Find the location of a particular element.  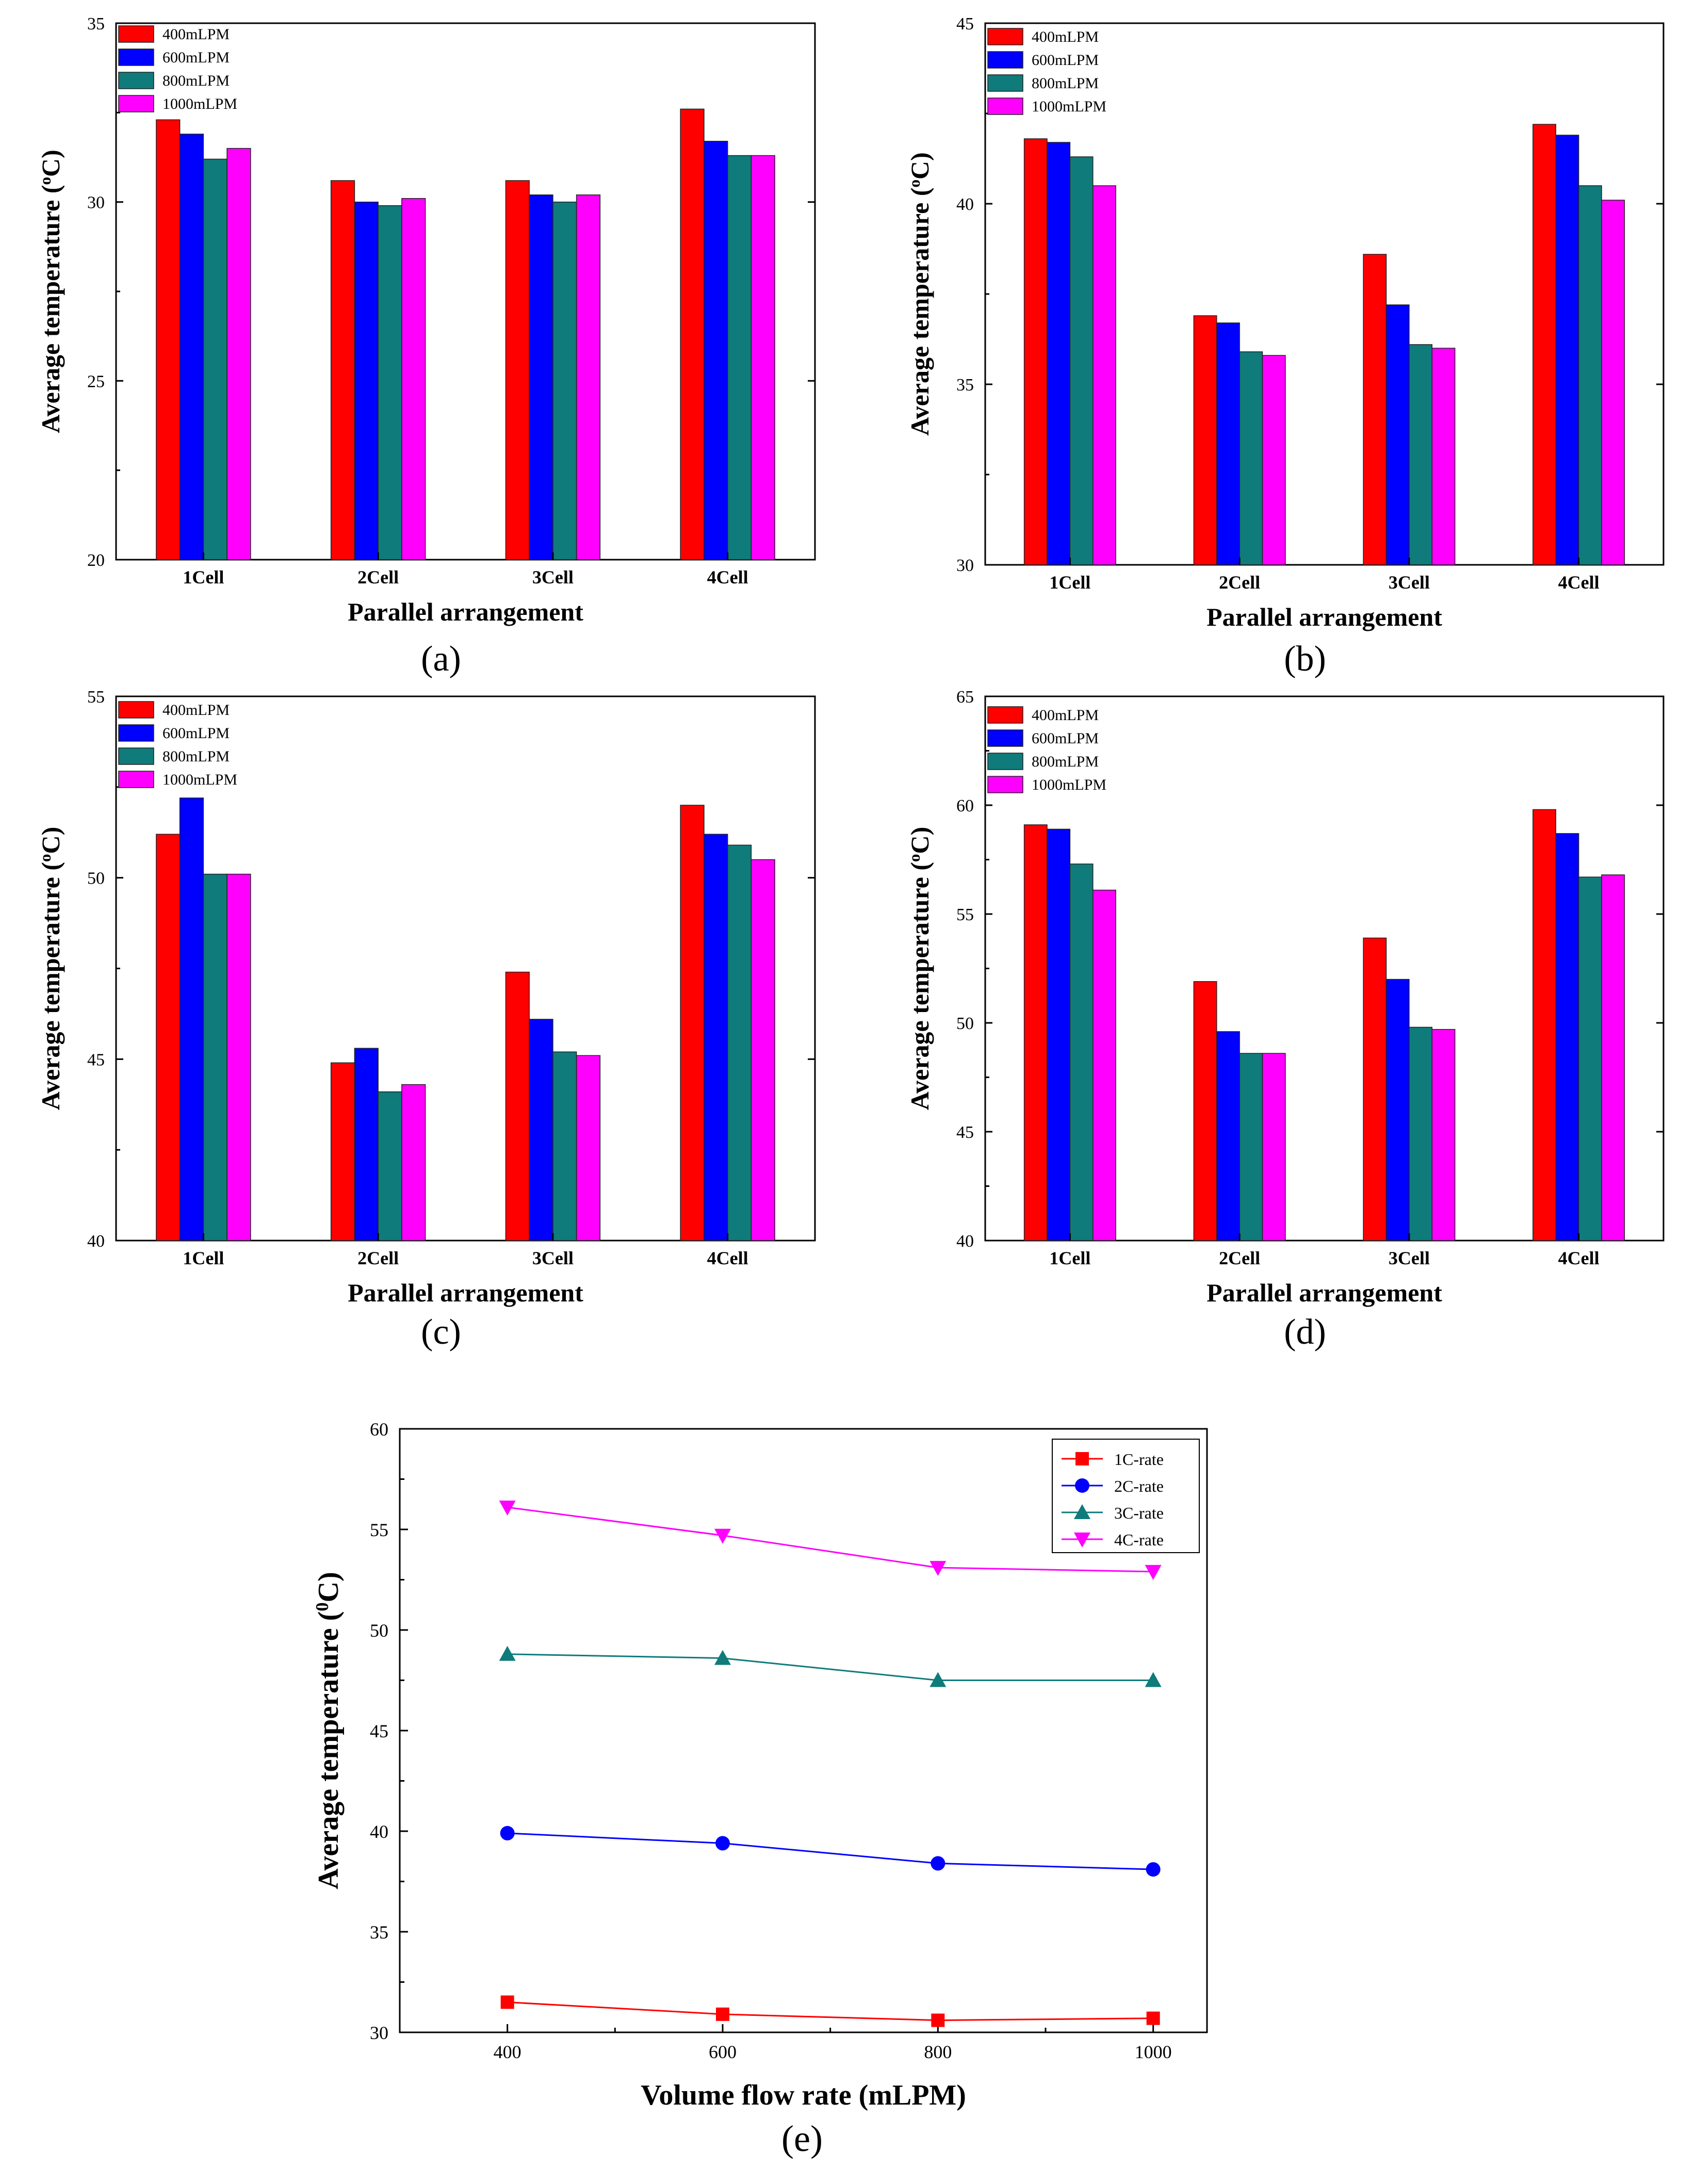

y-axis-title: Average temperature (oC) is located at coordinates (920, 294).